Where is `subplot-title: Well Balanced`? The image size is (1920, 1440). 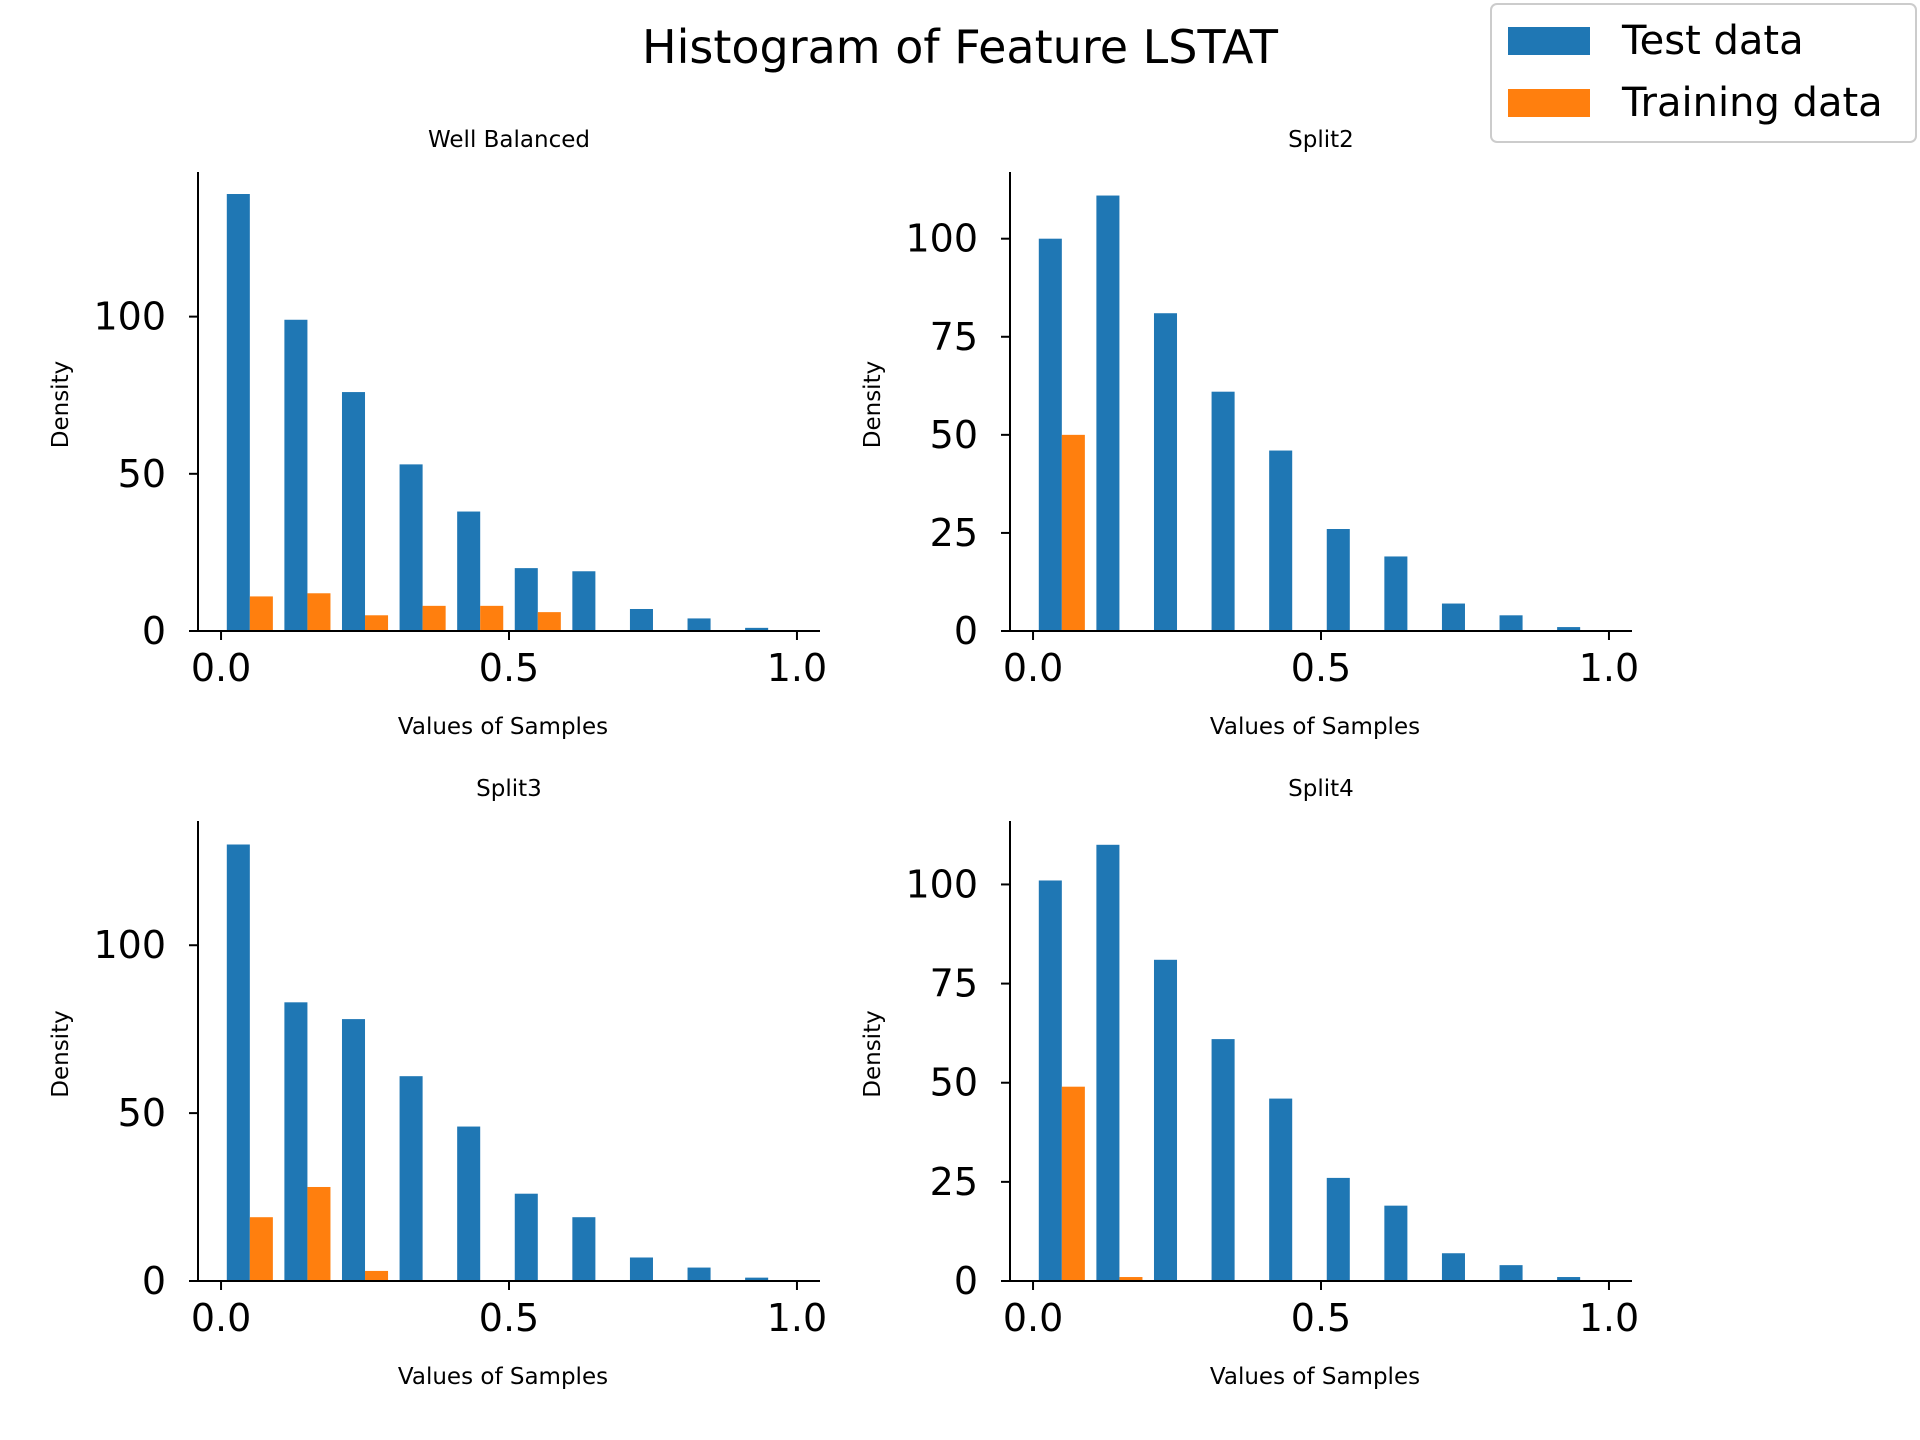 subplot-title: Well Balanced is located at coordinates (509, 140).